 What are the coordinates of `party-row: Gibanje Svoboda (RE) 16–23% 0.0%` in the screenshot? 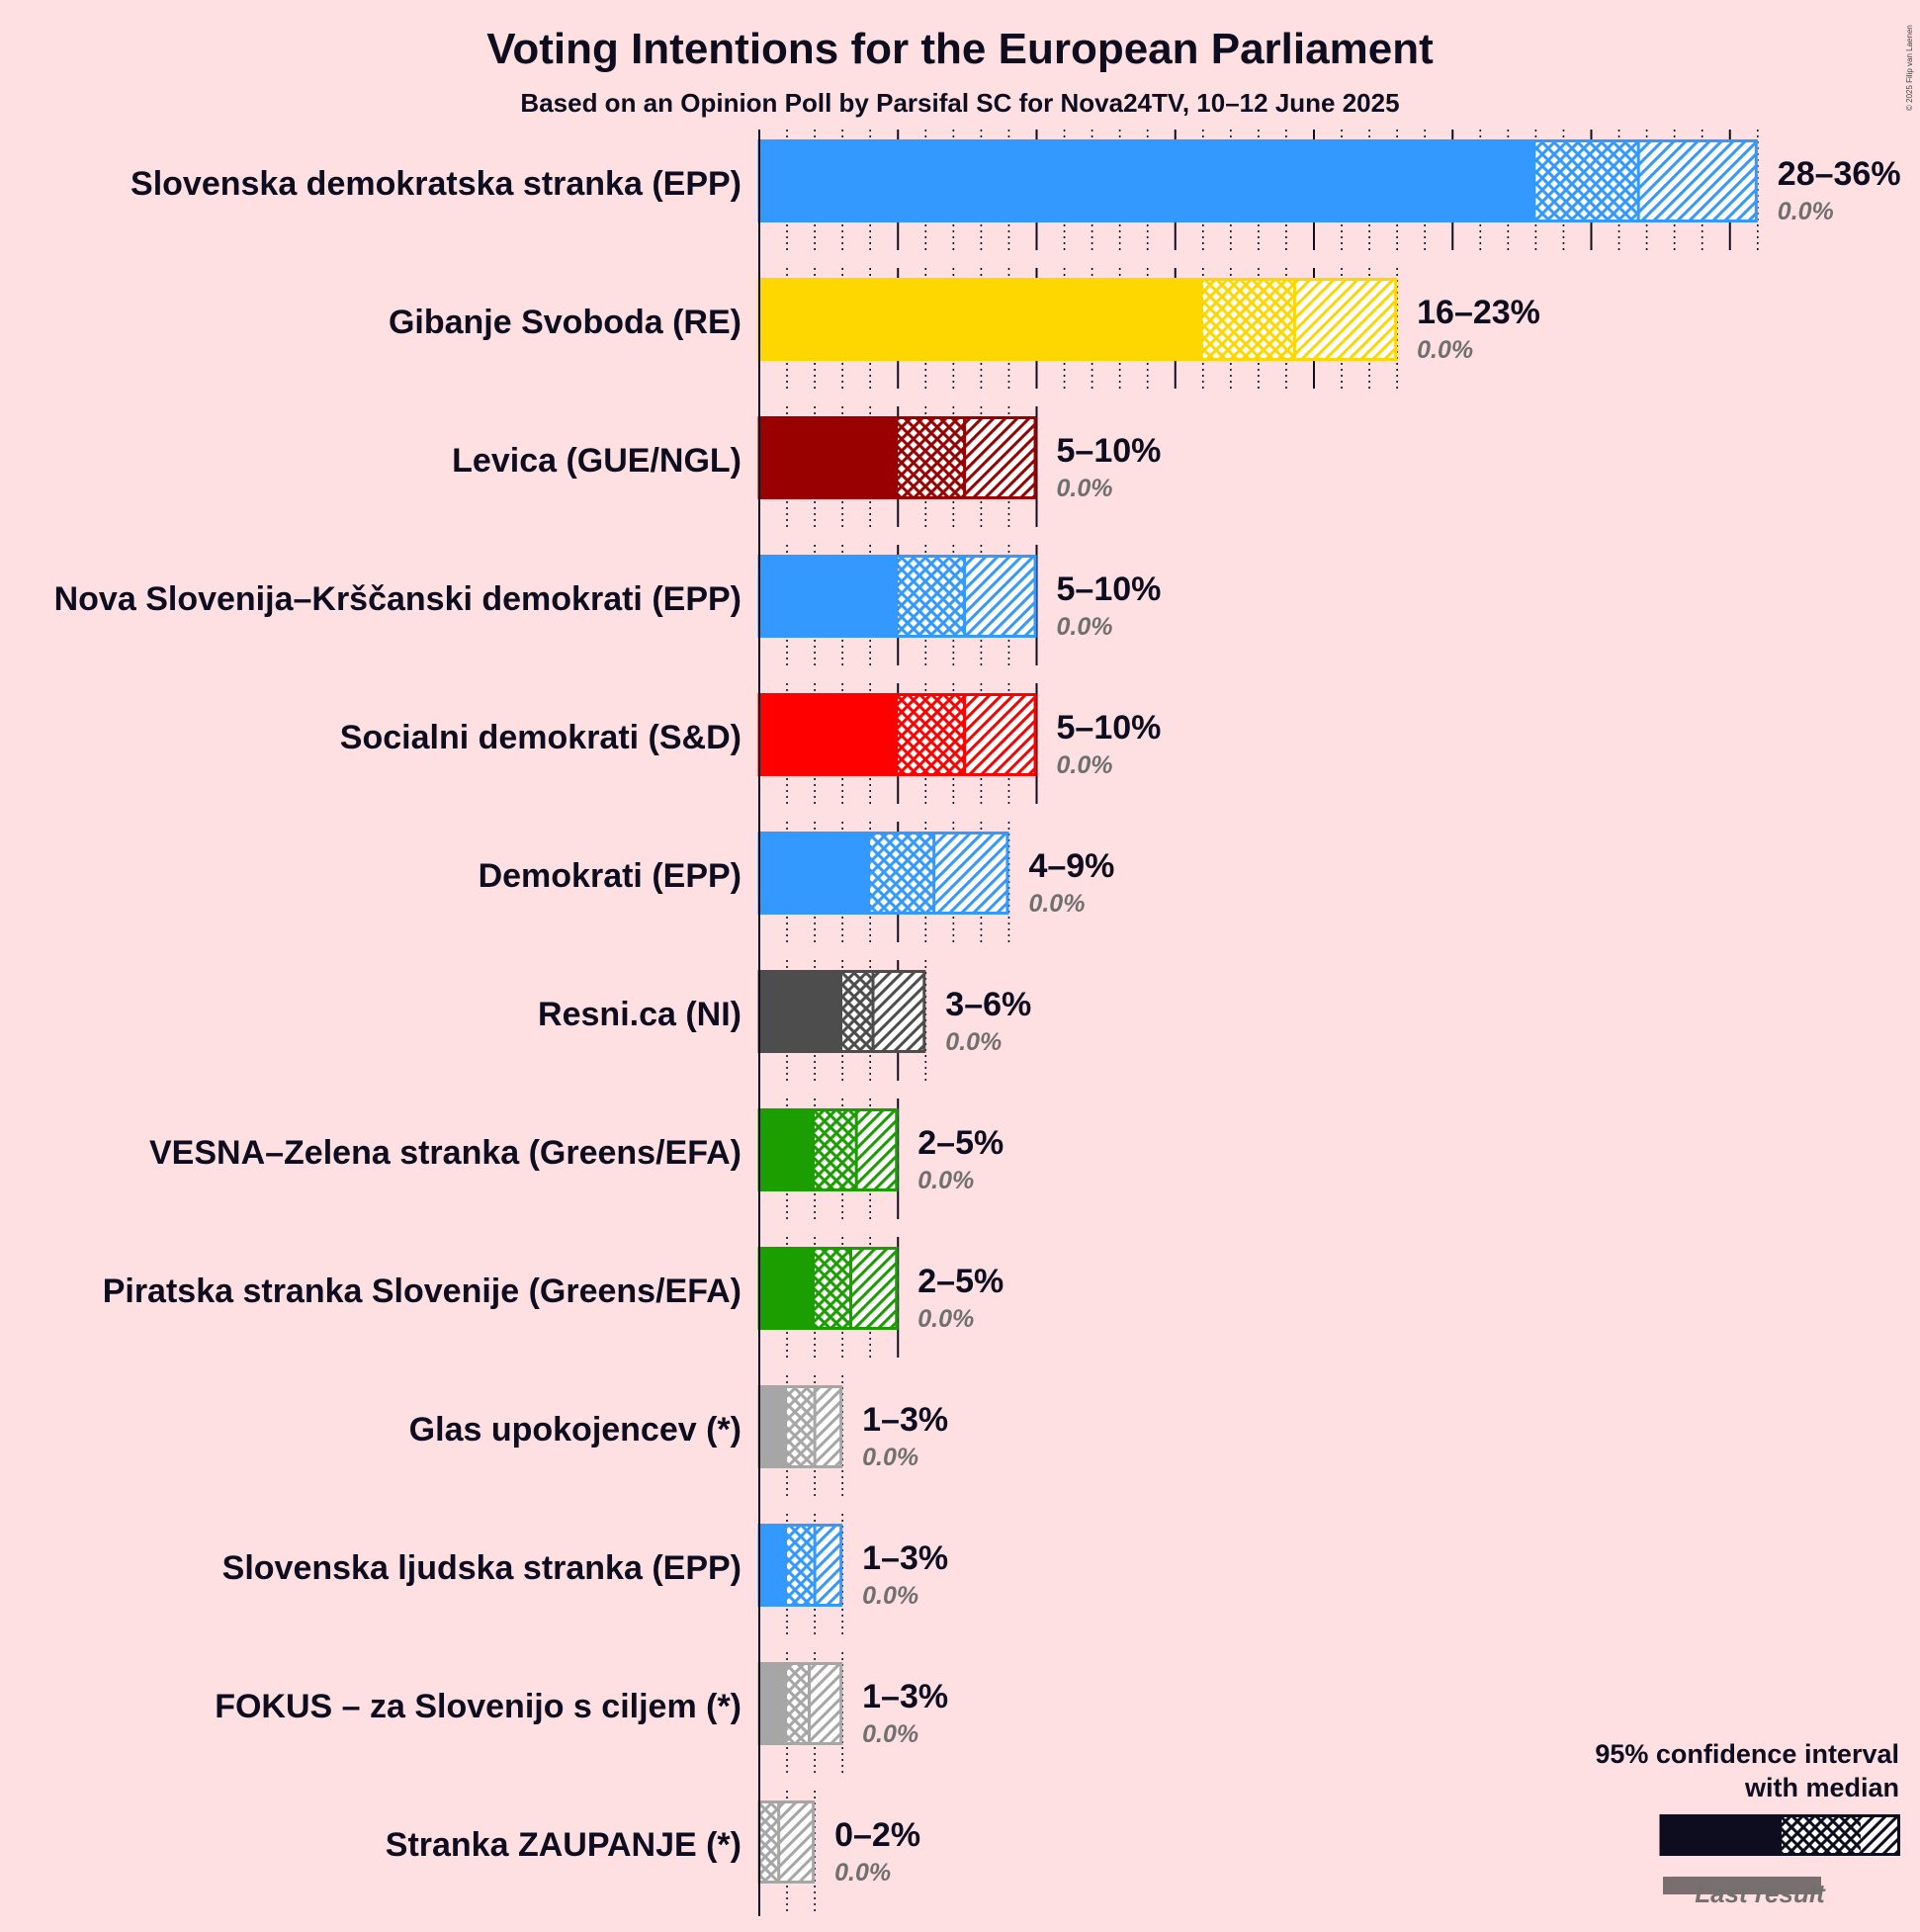 It's located at (965, 328).